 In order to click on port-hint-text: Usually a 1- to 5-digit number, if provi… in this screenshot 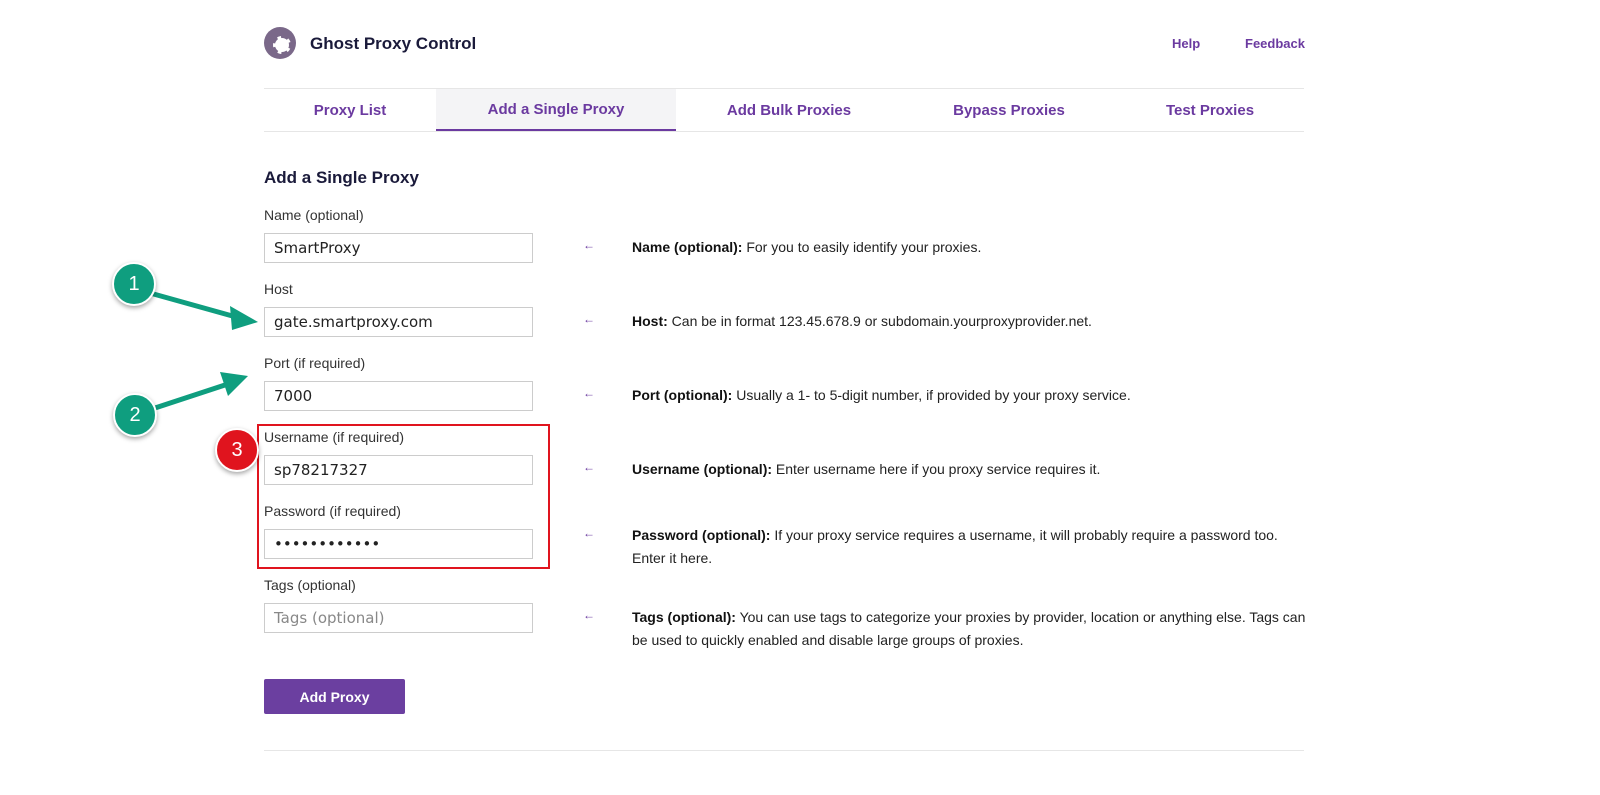, I will do `click(931, 395)`.